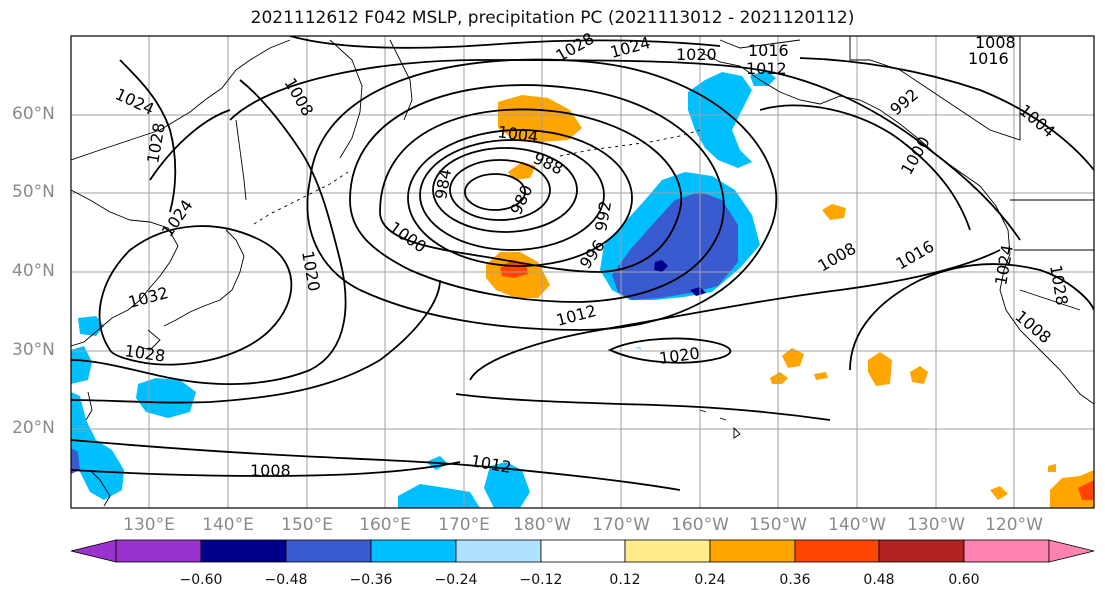 Image resolution: width=1105 pixels, height=601 pixels. What do you see at coordinates (148, 297) in the screenshot?
I see `isobar-label: 1032` at bounding box center [148, 297].